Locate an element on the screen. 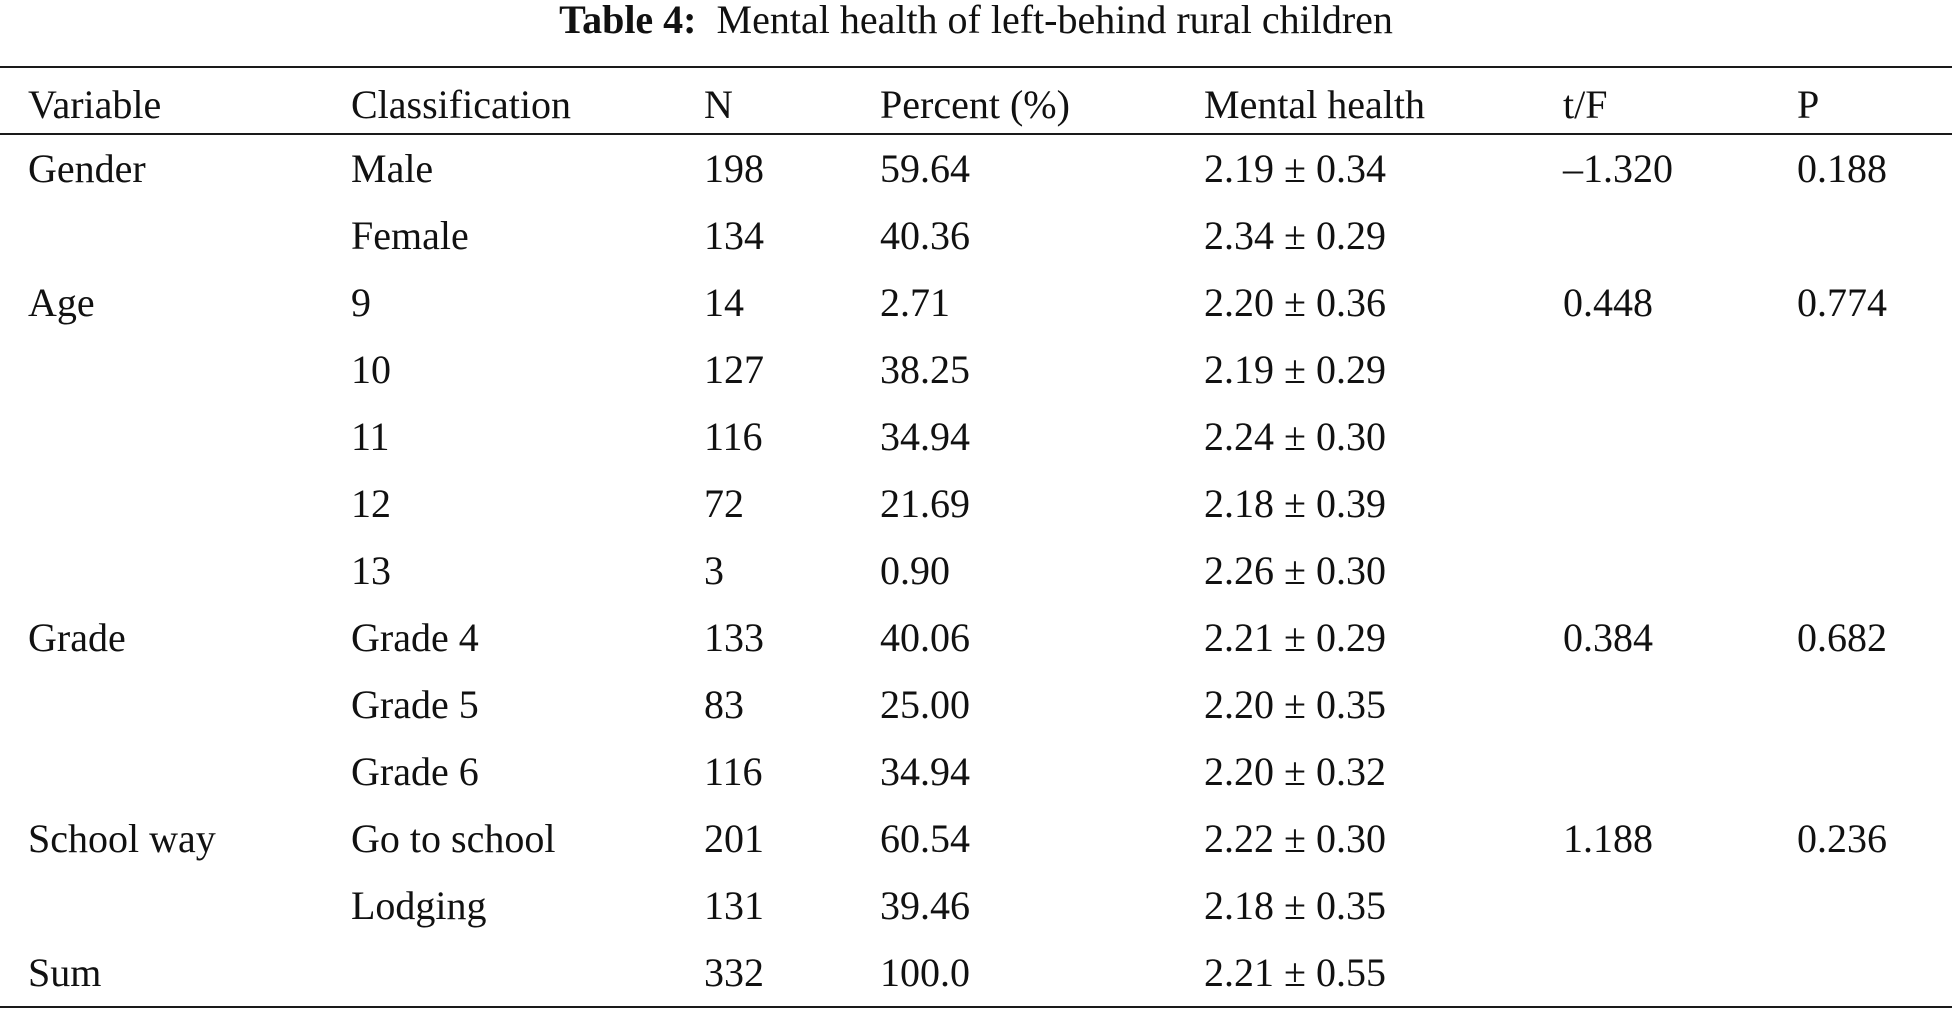  cell-mental-health: 2.18 ± 0.35 is located at coordinates (1295, 905).